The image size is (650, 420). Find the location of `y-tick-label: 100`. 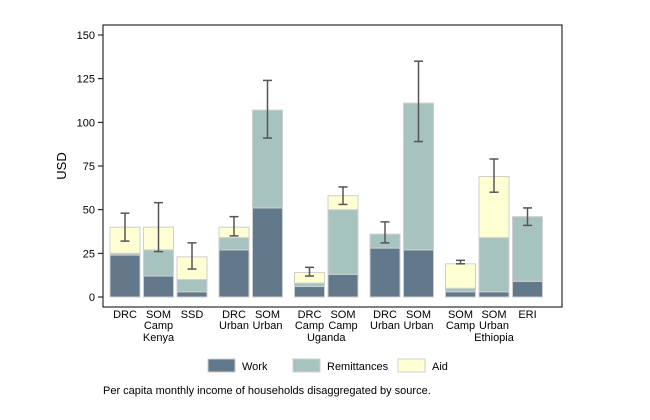

y-tick-label: 100 is located at coordinates (86, 123).